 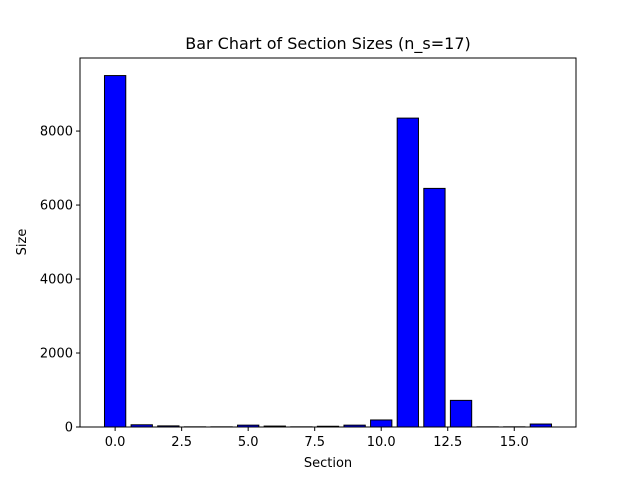 I want to click on y-tick-label: 2000, so click(x=56, y=354).